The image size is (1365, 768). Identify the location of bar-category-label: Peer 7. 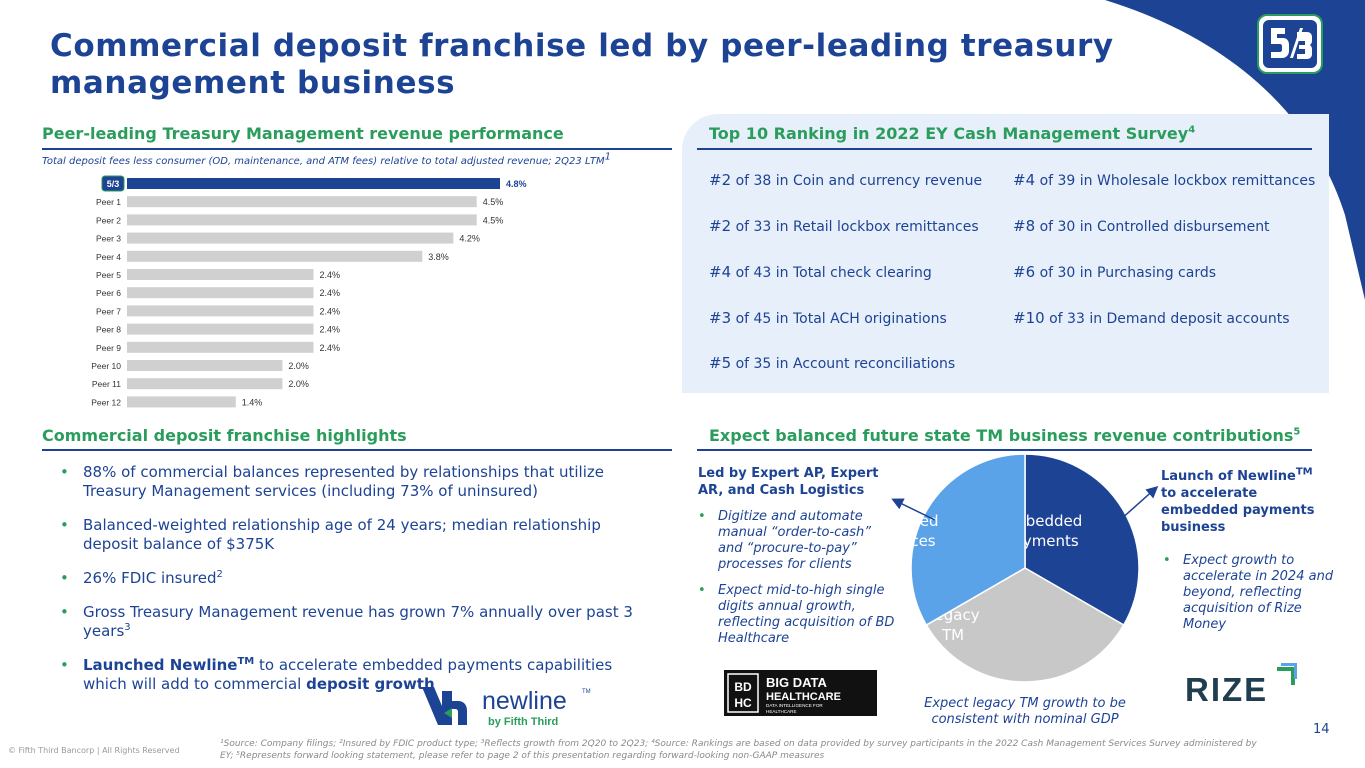
(108, 311).